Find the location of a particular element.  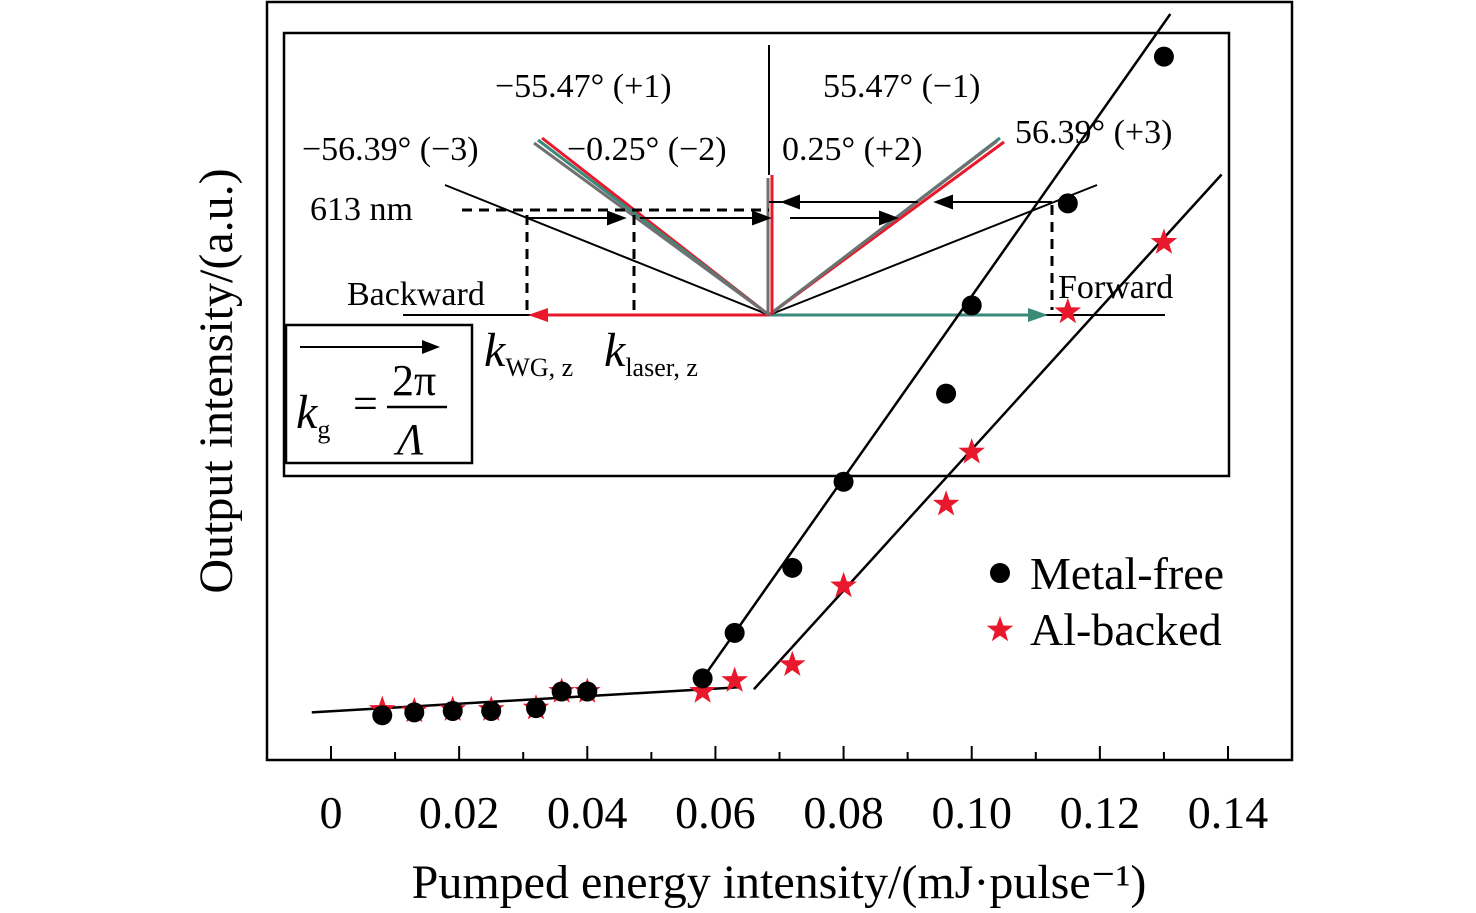

inset-label-plus1: −55.47° (+1) is located at coordinates (583, 86).